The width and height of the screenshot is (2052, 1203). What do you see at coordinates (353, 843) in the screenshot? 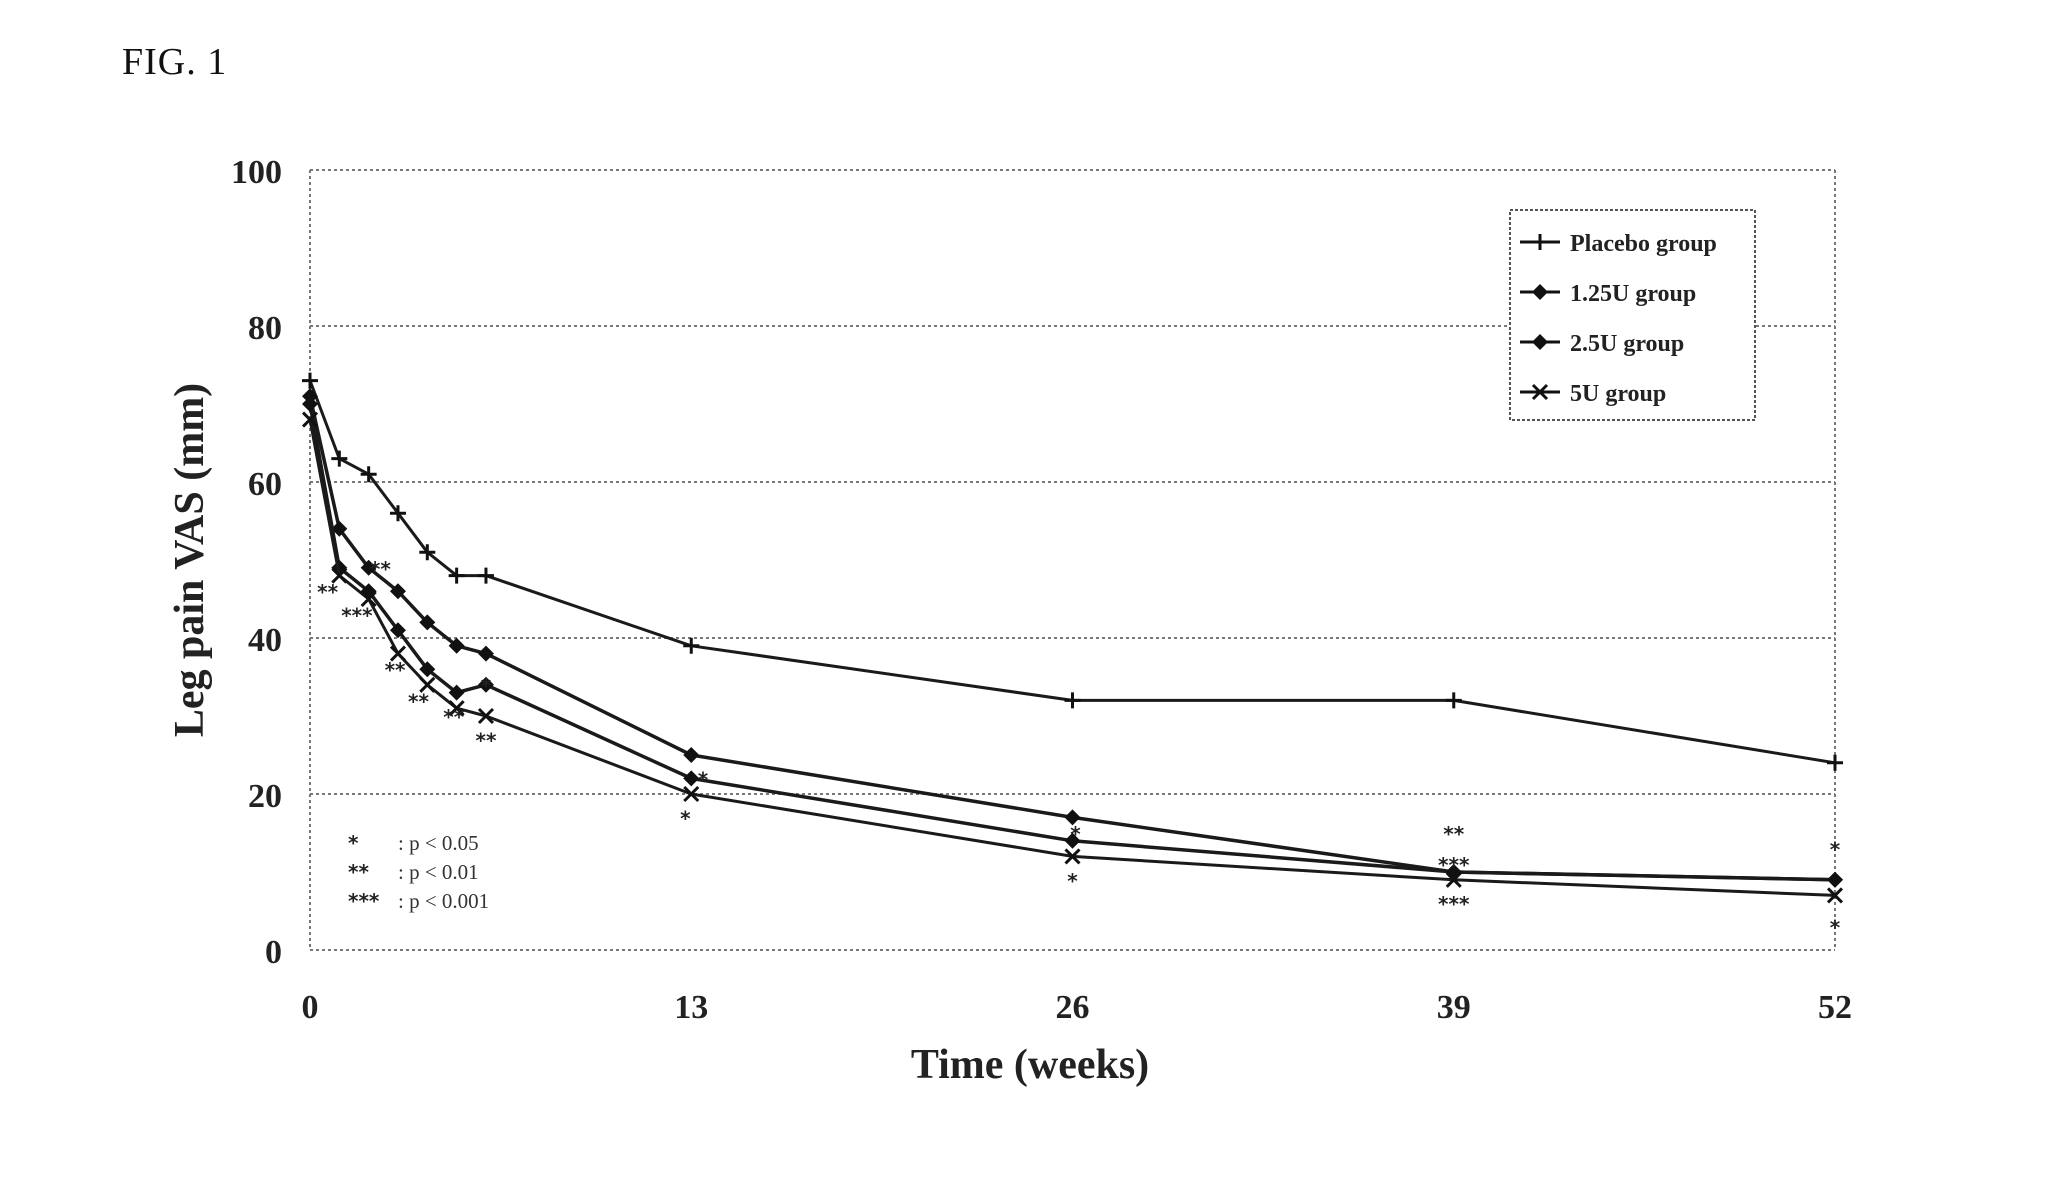
I see `sig-legend-symbol-0: *` at bounding box center [353, 843].